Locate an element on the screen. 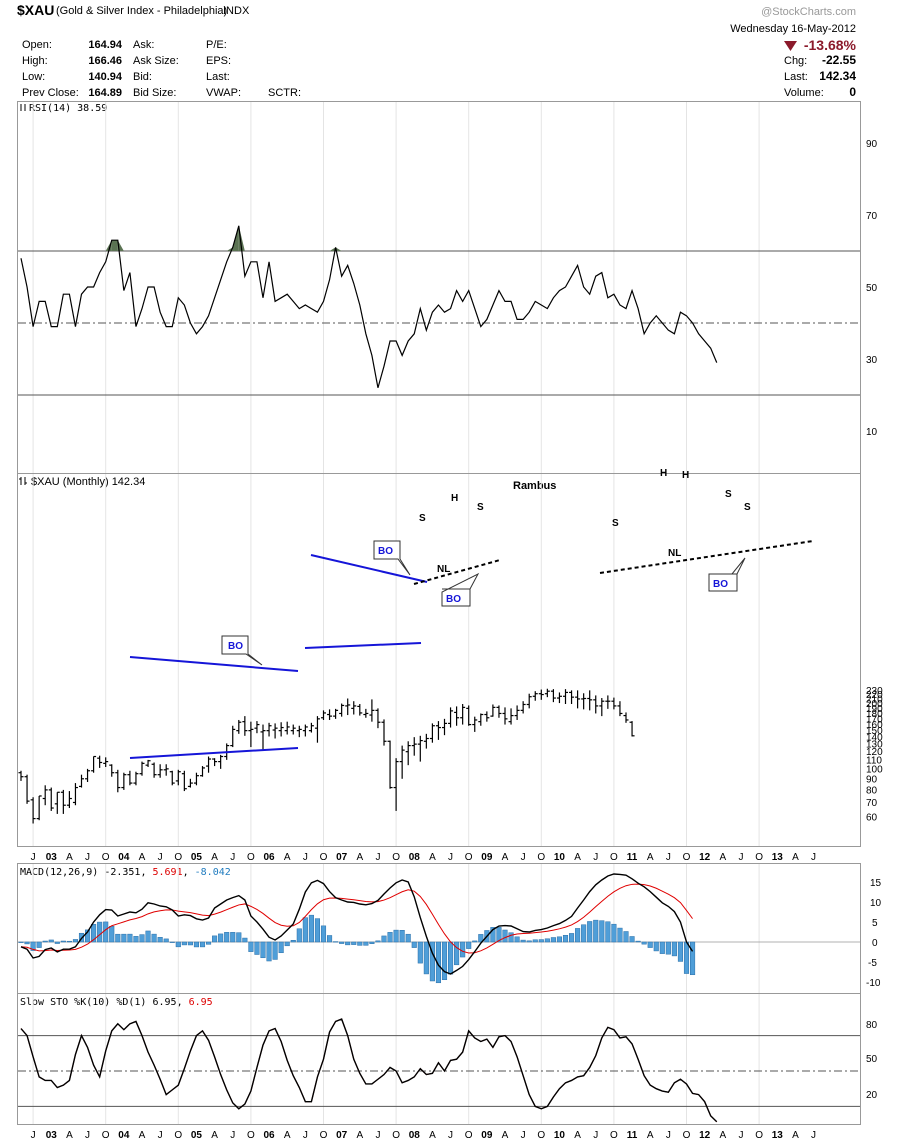 The height and width of the screenshot is (1142, 900). price-tick-label: 200 is located at coordinates (874, 704).